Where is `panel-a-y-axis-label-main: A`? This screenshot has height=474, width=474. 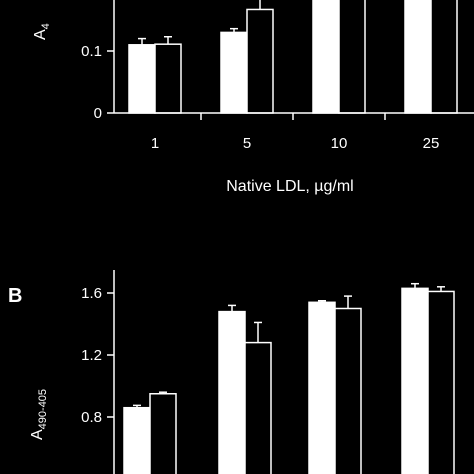 panel-a-y-axis-label-main: A is located at coordinates (40, 34).